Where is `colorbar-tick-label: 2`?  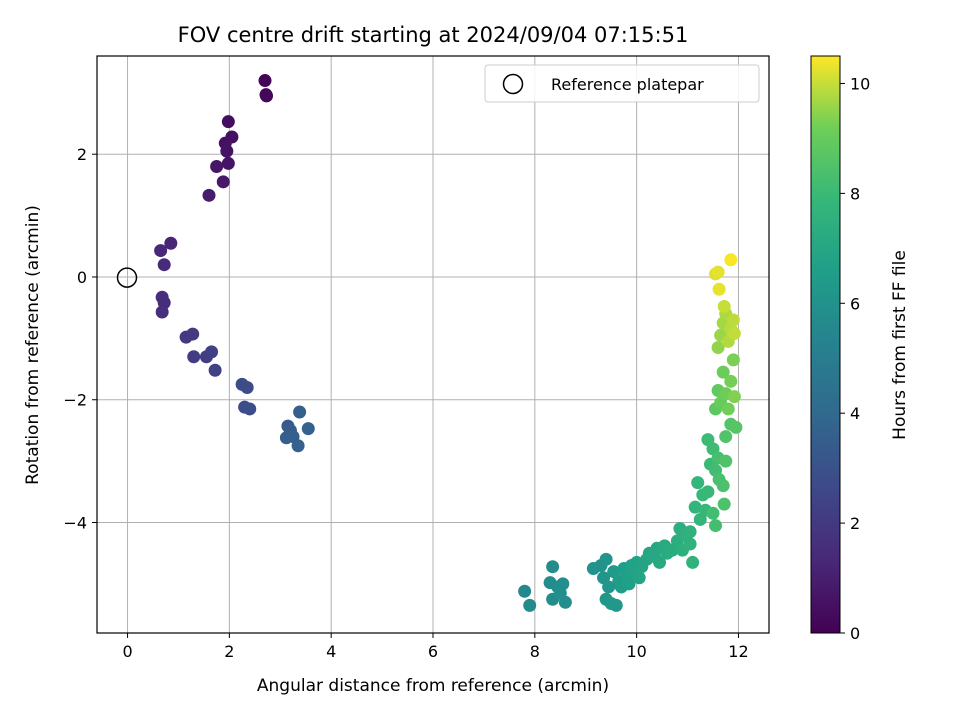 colorbar-tick-label: 2 is located at coordinates (855, 523).